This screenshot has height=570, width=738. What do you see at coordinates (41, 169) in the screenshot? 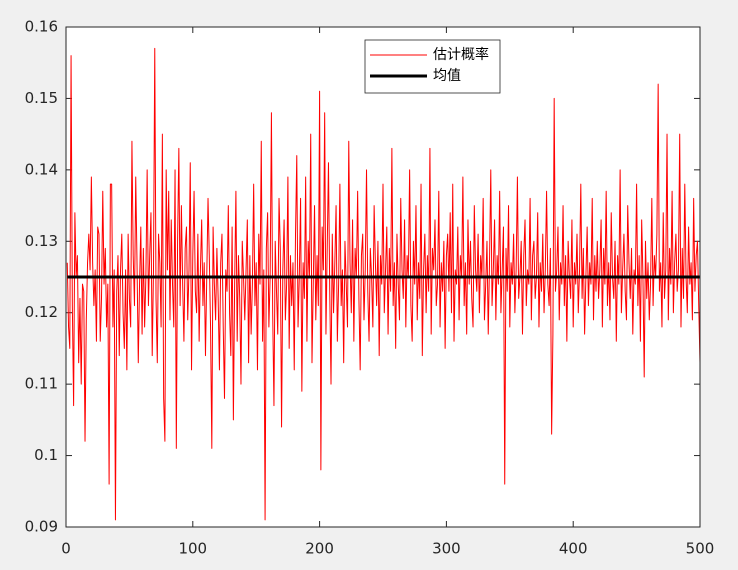
I see `y-tick-label: 0.14` at bounding box center [41, 169].